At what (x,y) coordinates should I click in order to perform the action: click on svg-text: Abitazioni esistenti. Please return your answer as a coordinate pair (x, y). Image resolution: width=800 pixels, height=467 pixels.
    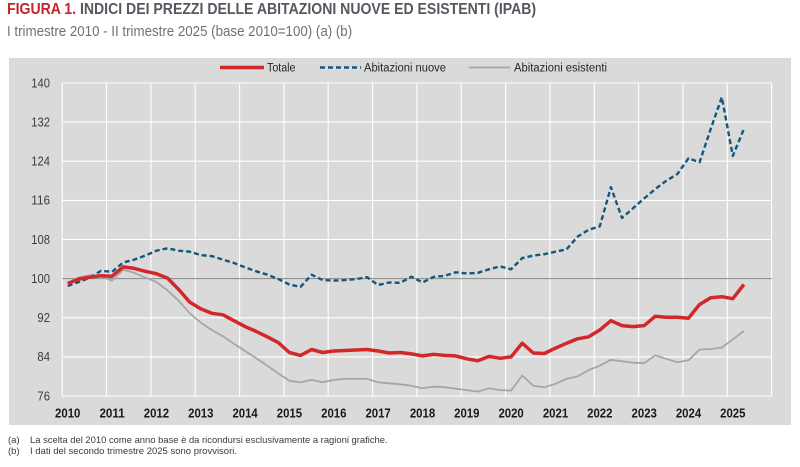
    Looking at the image, I should click on (560, 69).